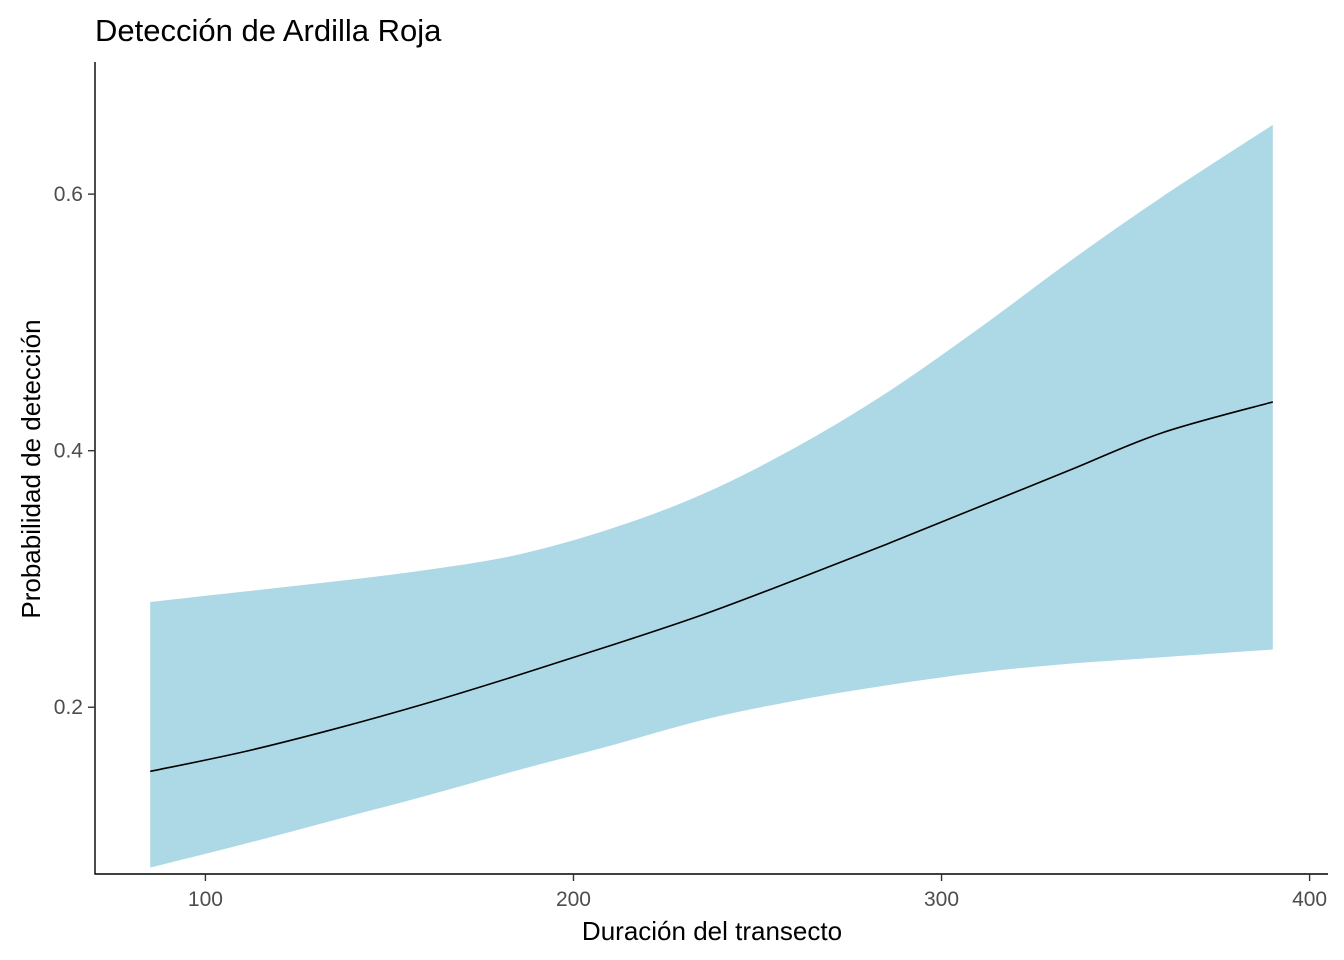 This screenshot has width=1344, height=960. What do you see at coordinates (31, 468) in the screenshot?
I see `y-axis-title: Probabilidad de detección` at bounding box center [31, 468].